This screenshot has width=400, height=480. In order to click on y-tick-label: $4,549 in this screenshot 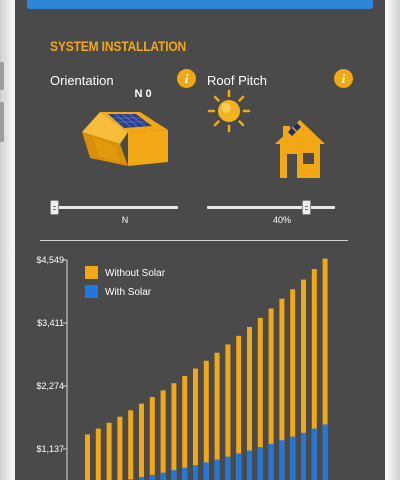, I will do `click(50, 260)`.